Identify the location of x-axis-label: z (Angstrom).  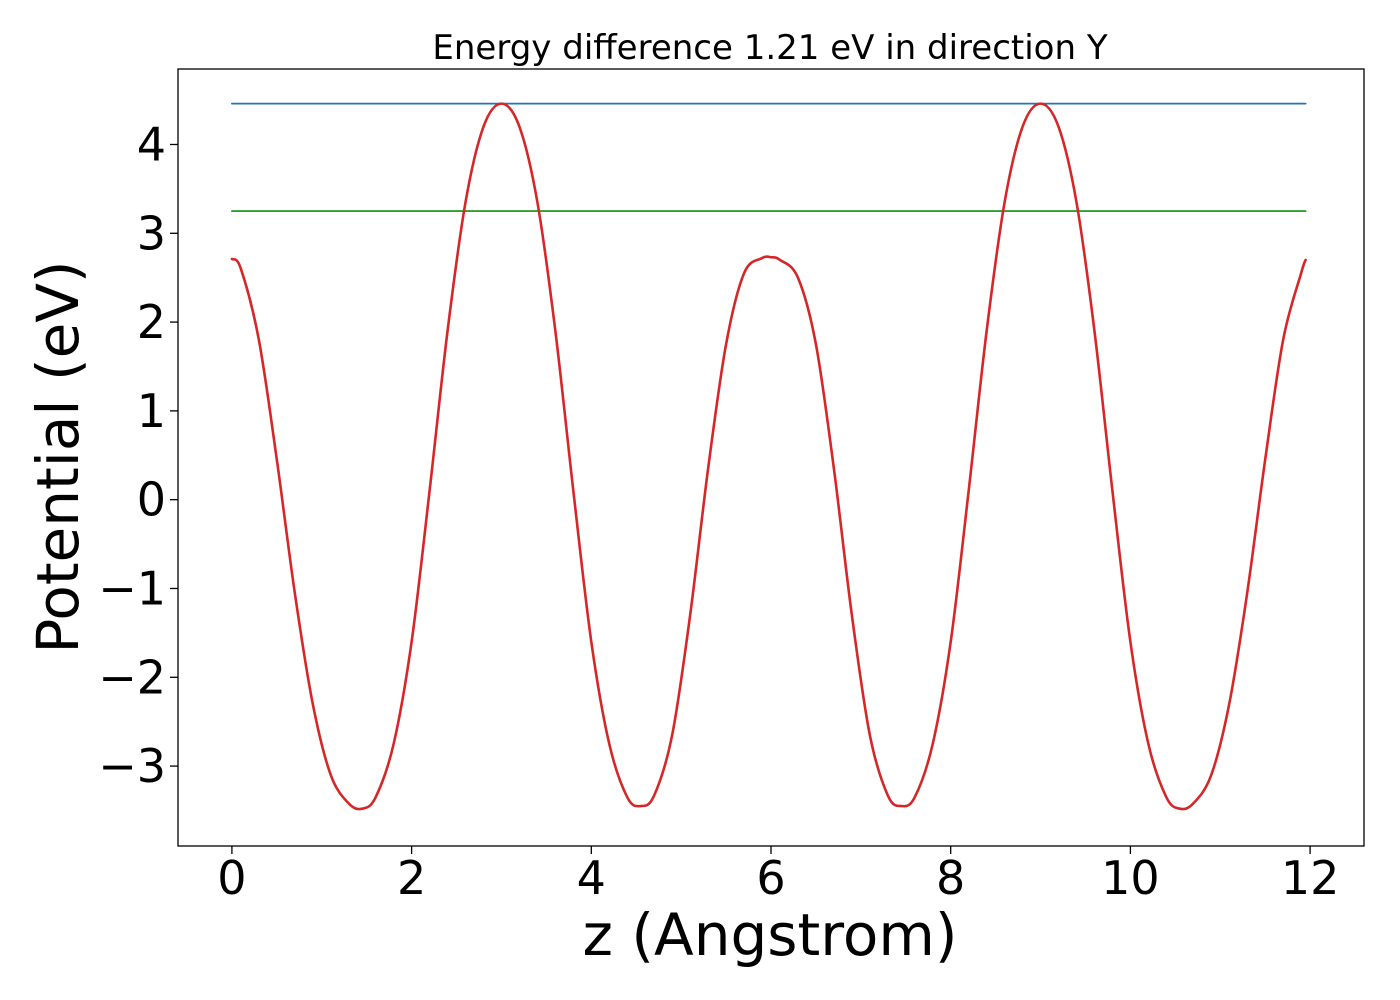
(770, 935).